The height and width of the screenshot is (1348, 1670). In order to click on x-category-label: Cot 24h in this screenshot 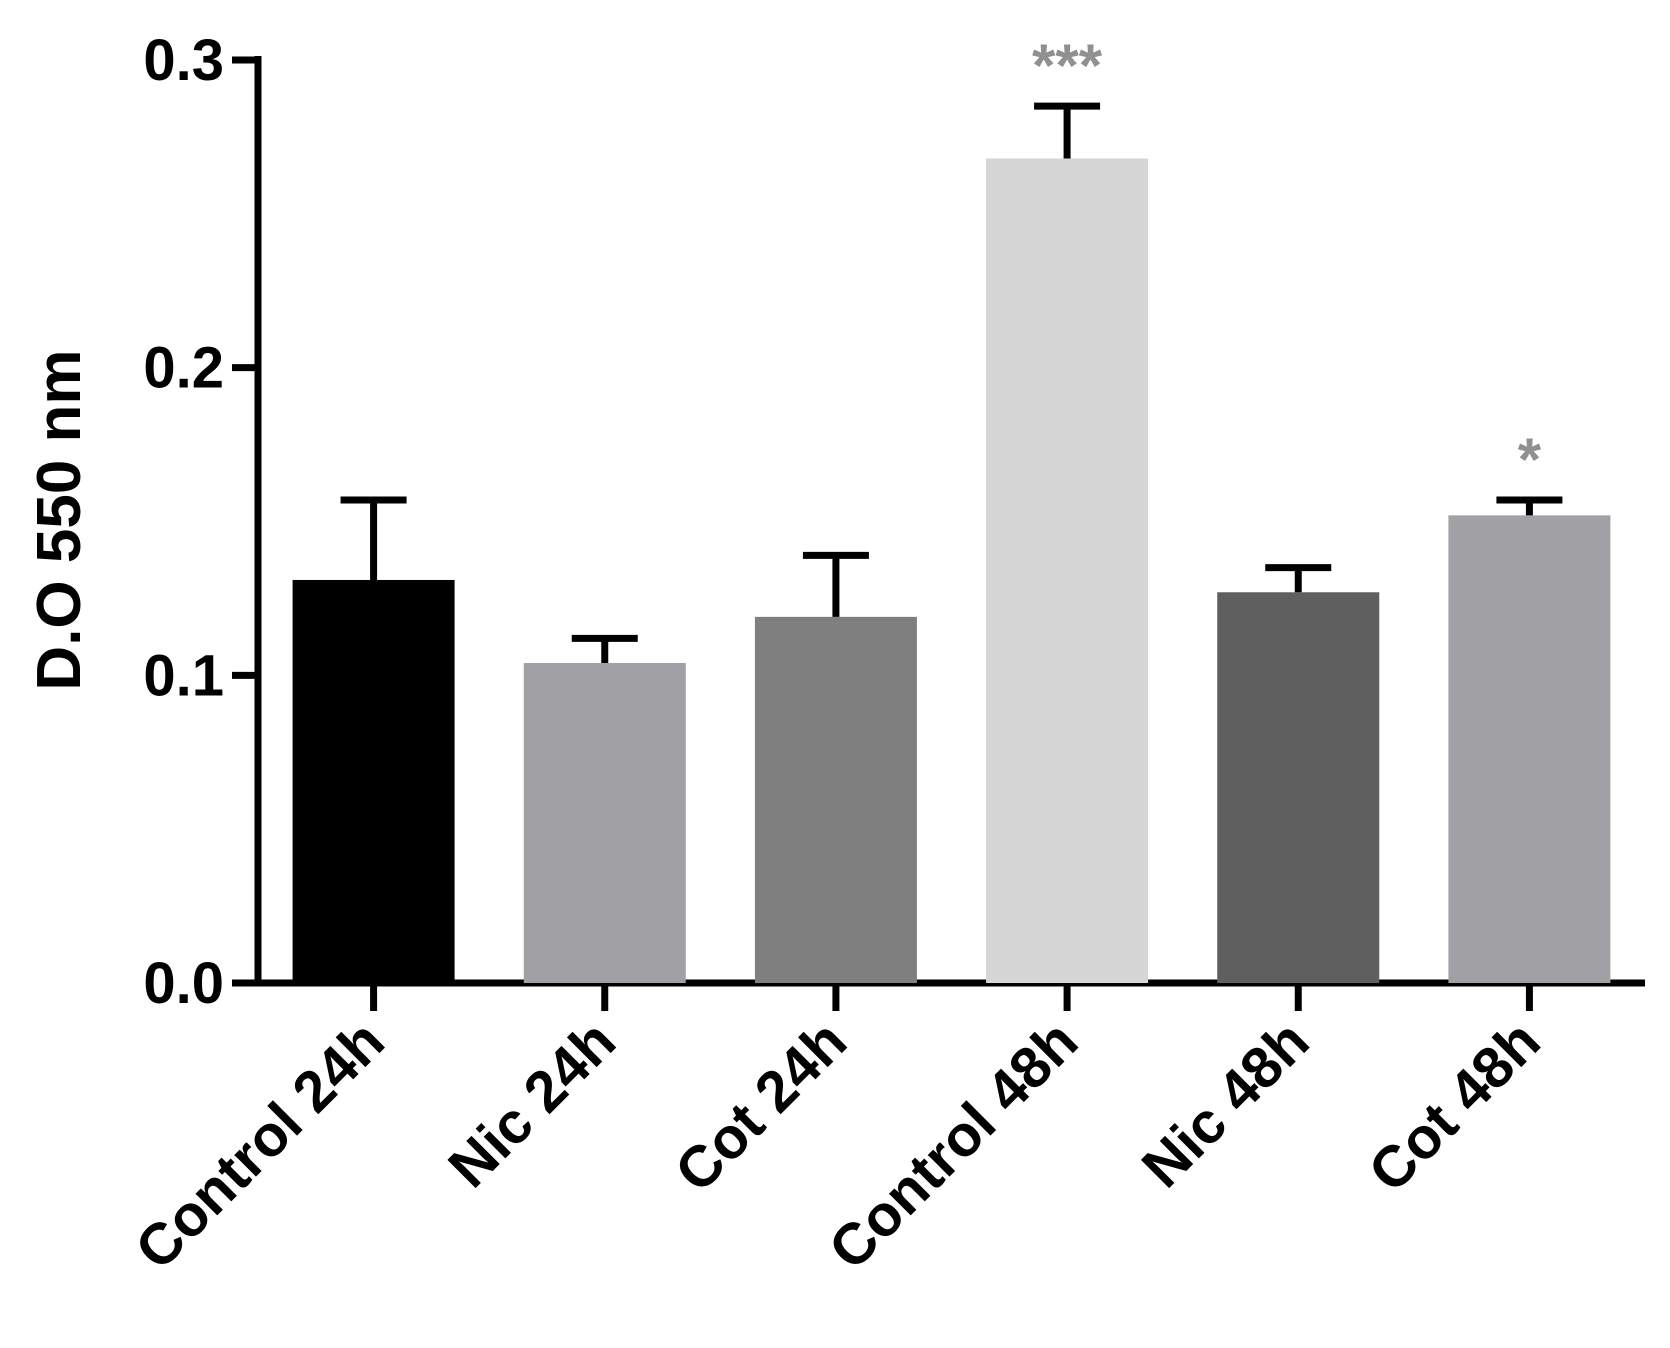, I will do `click(761, 1106)`.